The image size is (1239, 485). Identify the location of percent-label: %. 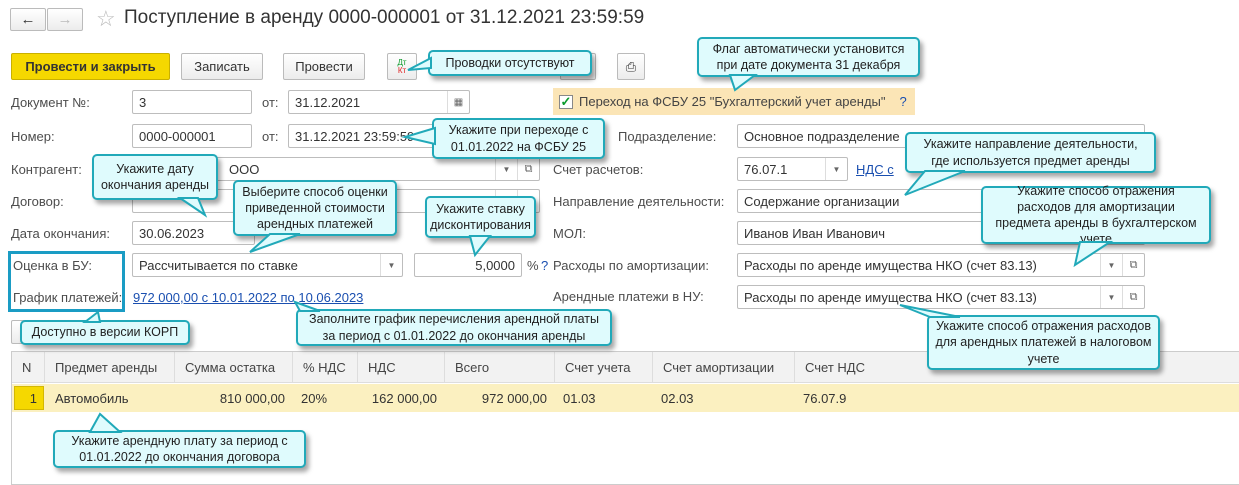
(533, 265).